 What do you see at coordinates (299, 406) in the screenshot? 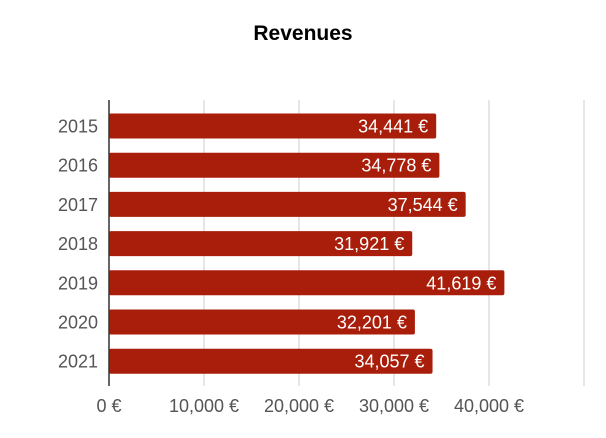
I see `x-tick-label: 20,000 €` at bounding box center [299, 406].